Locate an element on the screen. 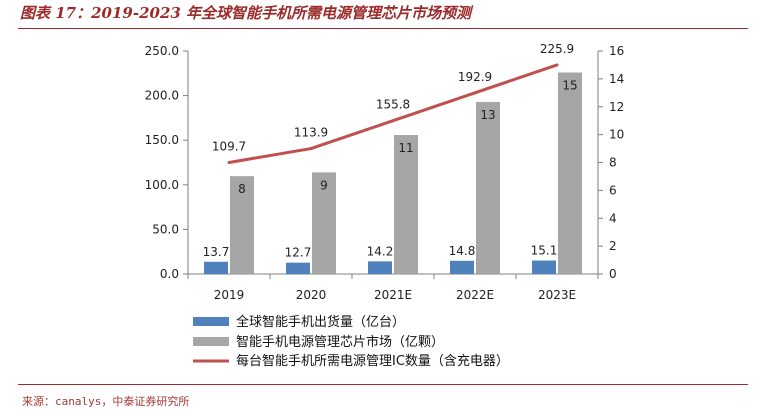 The height and width of the screenshot is (414, 764). y-left-tick-label: 200.0 is located at coordinates (162, 96).